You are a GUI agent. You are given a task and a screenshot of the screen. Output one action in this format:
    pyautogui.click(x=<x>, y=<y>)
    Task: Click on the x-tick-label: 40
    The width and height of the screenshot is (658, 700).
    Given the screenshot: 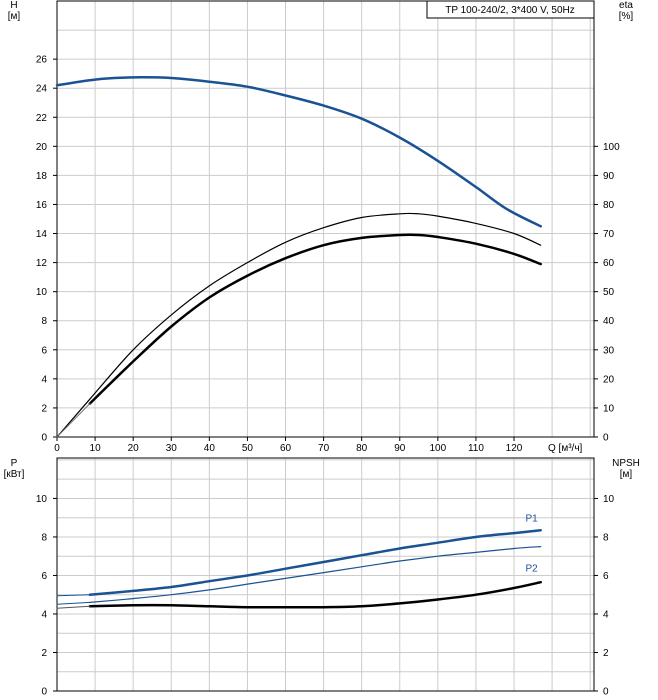 What is the action you would take?
    pyautogui.click(x=210, y=448)
    